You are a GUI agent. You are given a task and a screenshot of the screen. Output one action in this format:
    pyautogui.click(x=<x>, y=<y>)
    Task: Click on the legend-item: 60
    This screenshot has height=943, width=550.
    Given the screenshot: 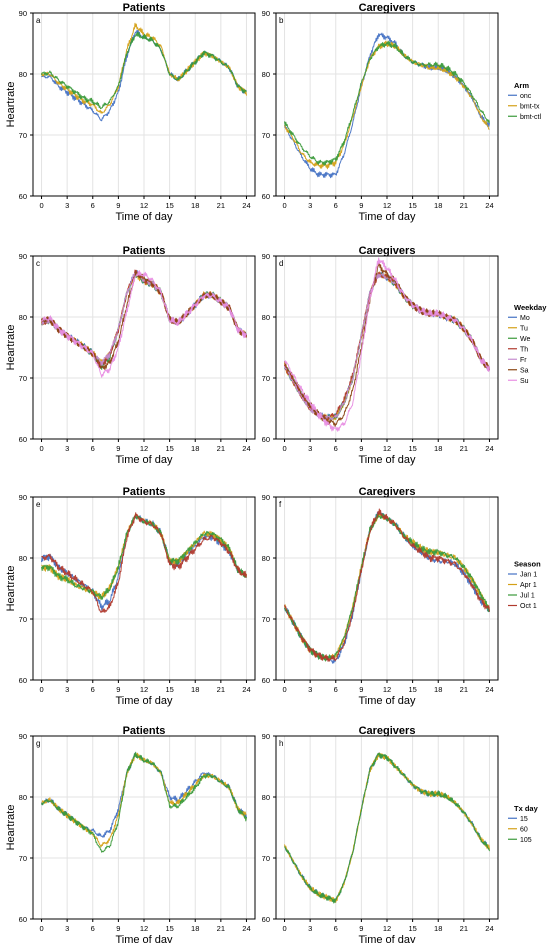 What is the action you would take?
    pyautogui.click(x=524, y=829)
    